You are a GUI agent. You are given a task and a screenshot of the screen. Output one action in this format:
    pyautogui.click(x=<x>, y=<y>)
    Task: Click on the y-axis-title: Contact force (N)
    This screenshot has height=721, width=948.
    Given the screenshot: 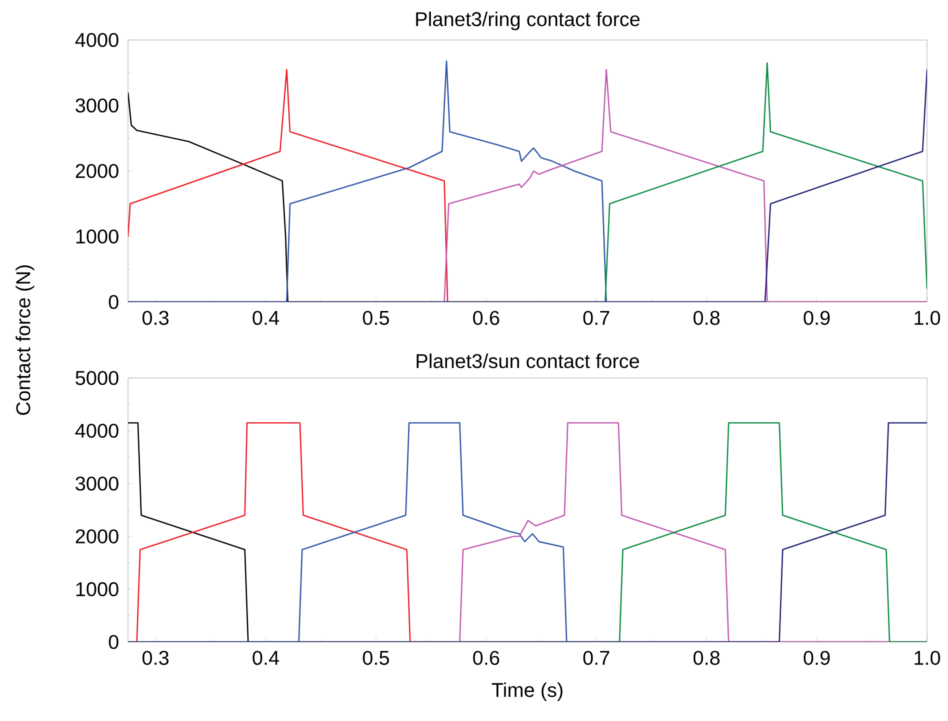 What is the action you would take?
    pyautogui.click(x=25, y=340)
    